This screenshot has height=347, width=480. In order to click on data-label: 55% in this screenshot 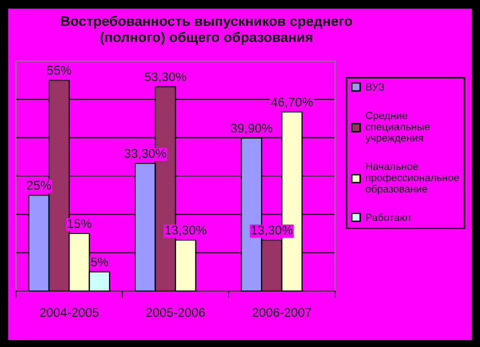, I will do `click(59, 70)`.